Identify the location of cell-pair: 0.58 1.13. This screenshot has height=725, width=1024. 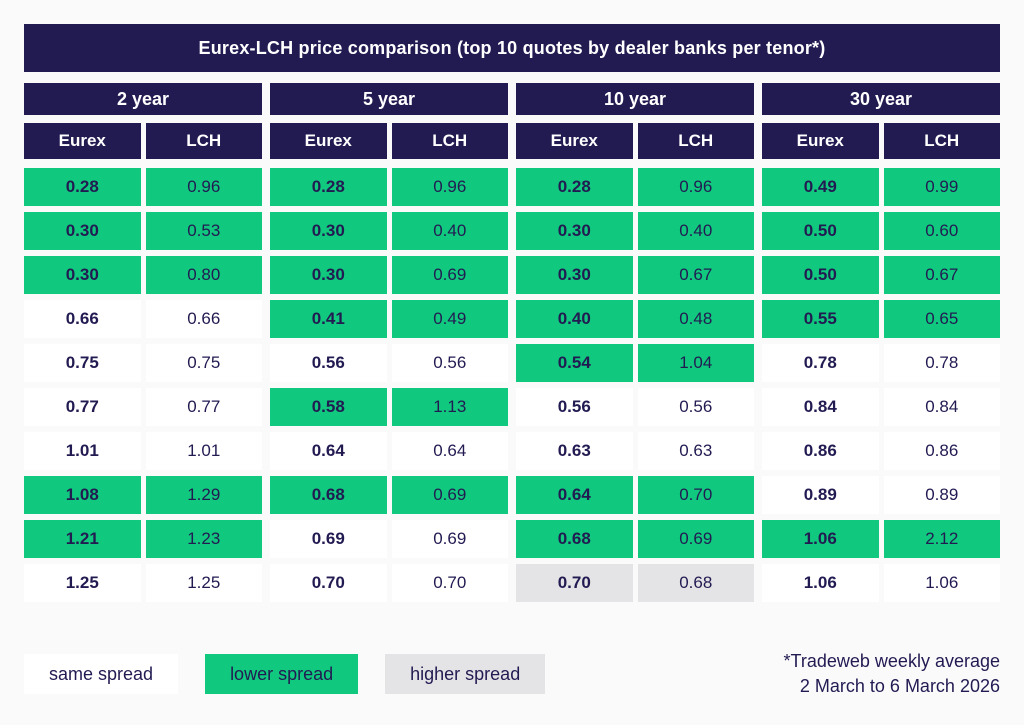
(389, 407).